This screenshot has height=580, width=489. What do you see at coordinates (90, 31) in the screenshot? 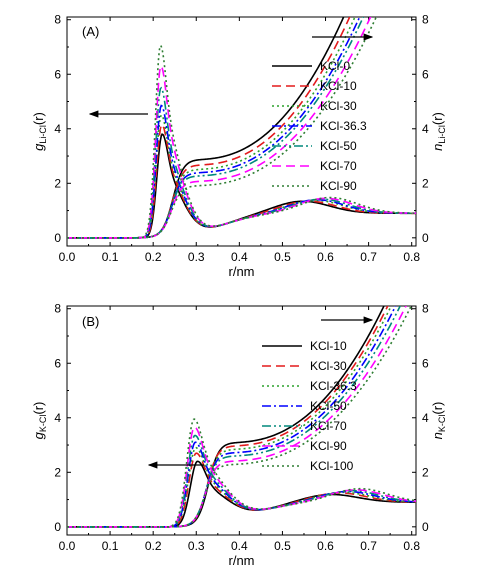
I see `panel-label: (A)` at bounding box center [90, 31].